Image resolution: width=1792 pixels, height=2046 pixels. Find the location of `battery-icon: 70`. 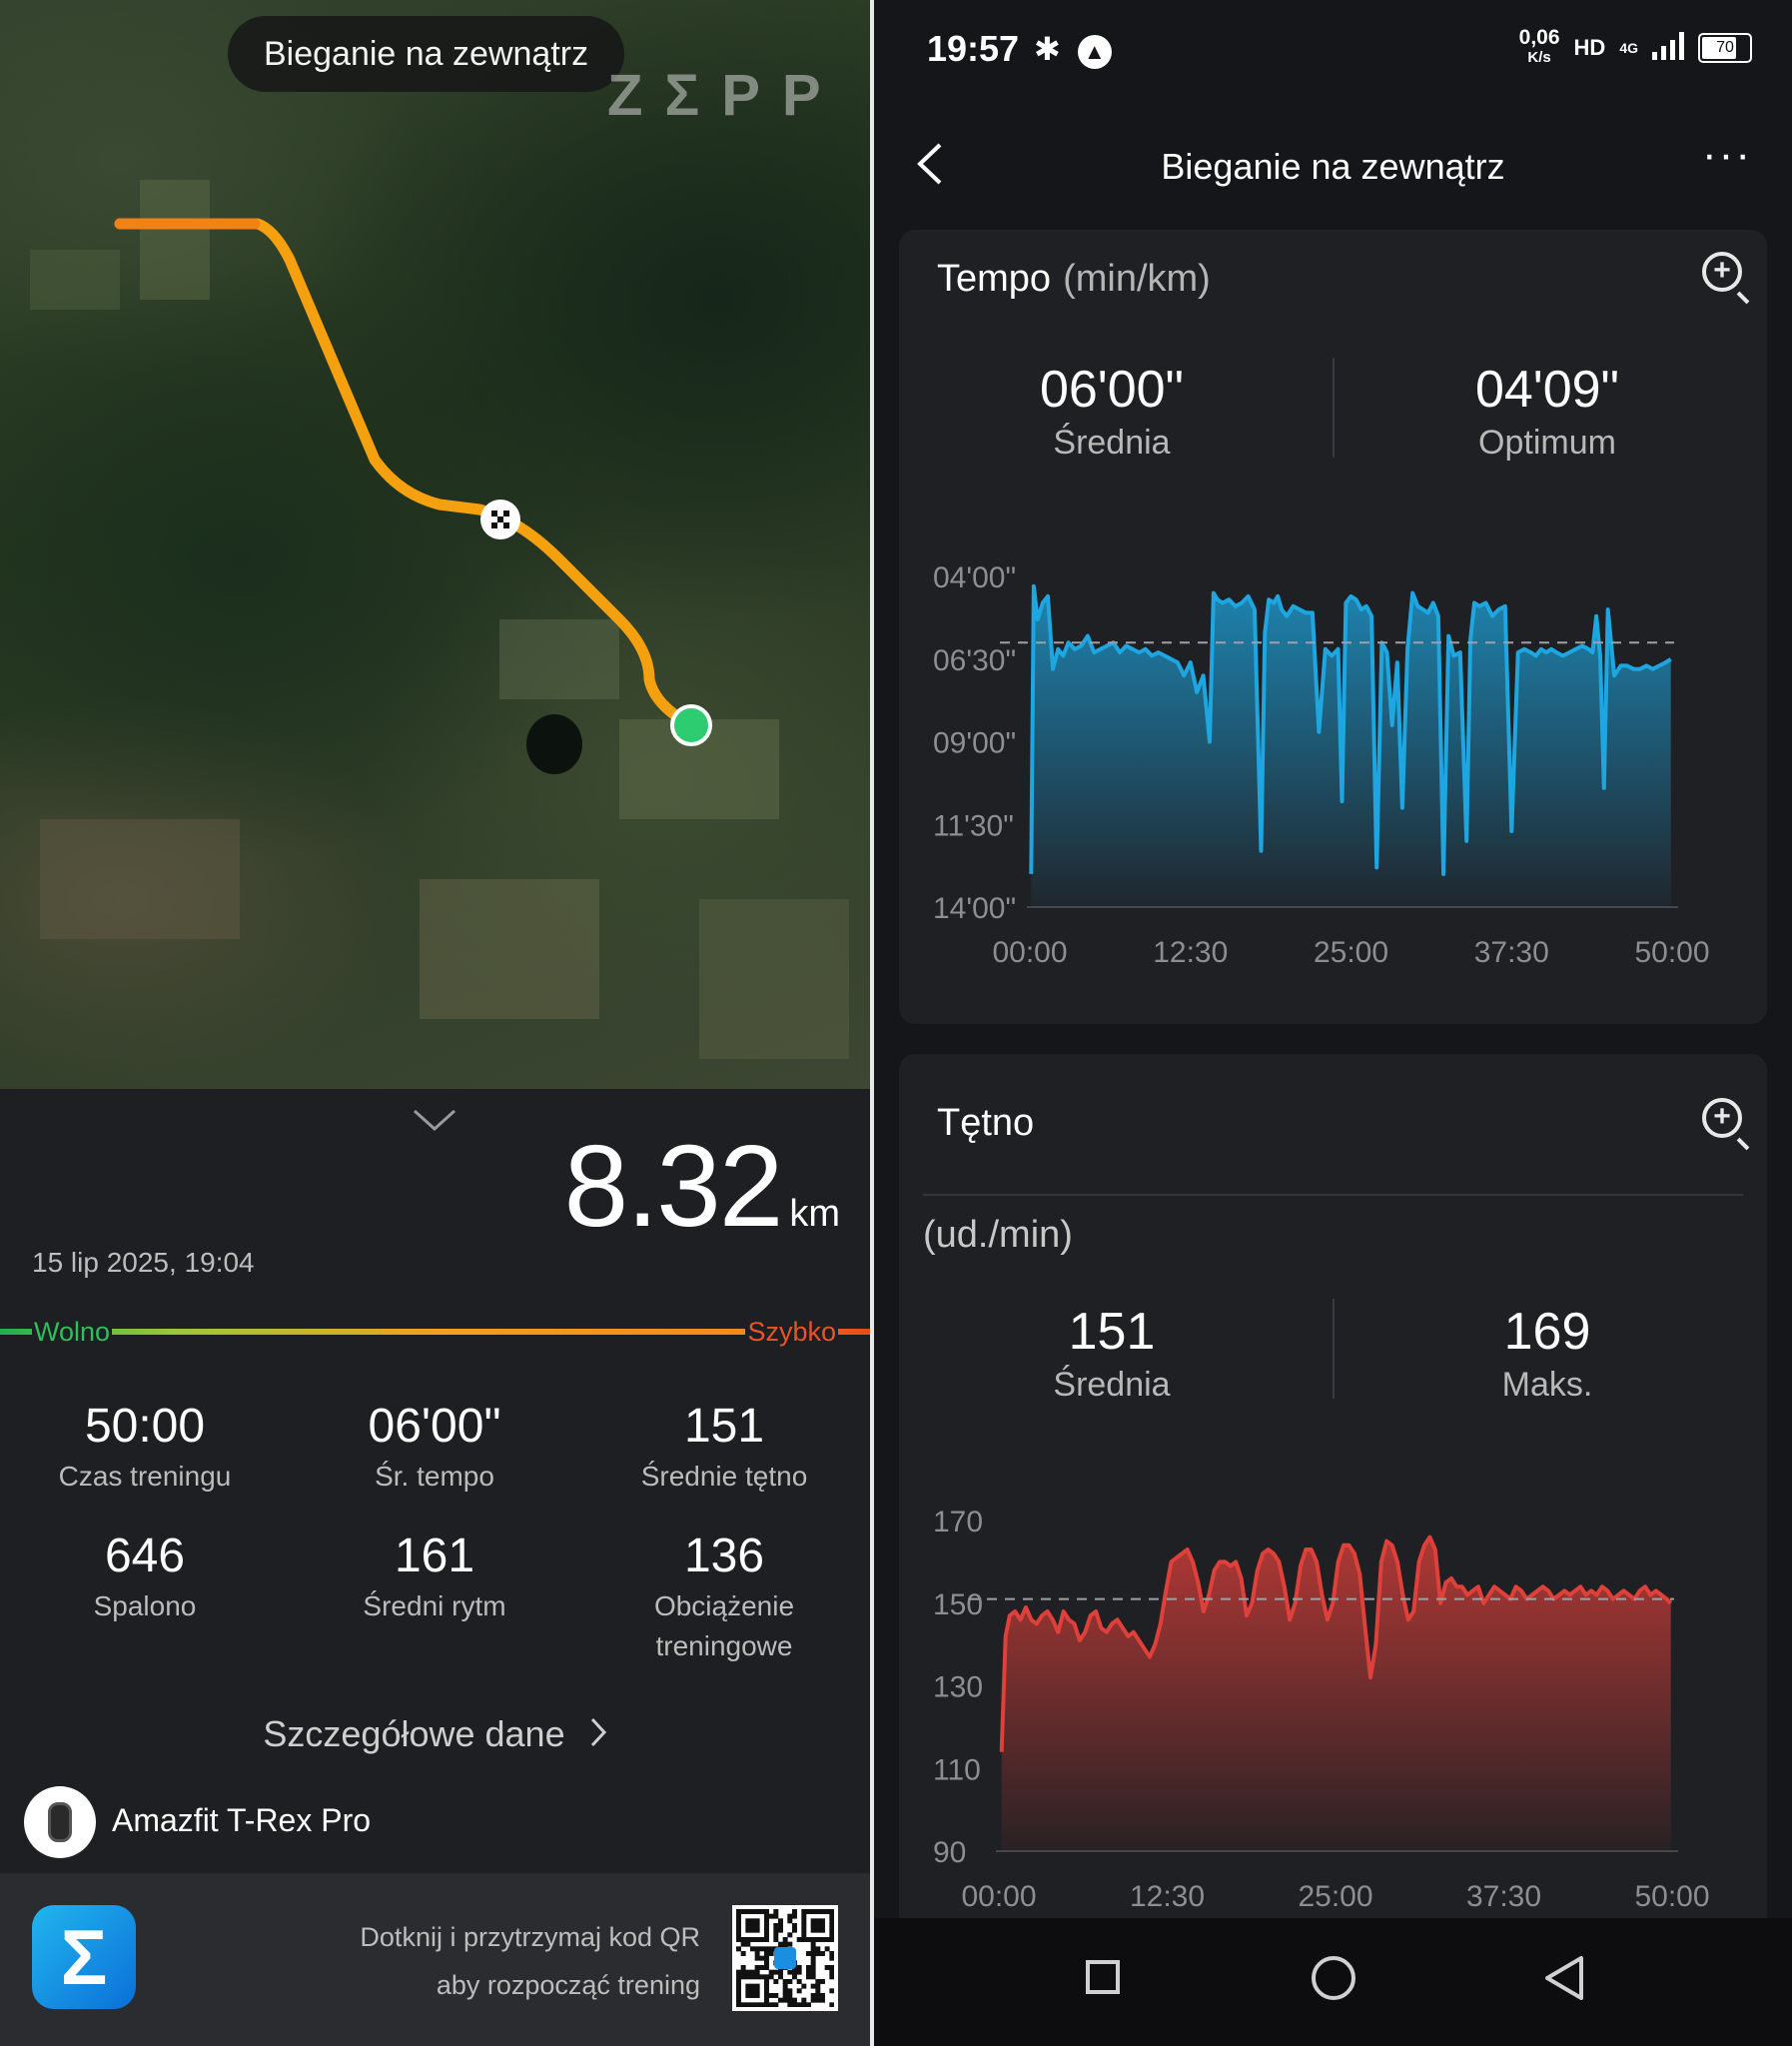

battery-icon: 70 is located at coordinates (1725, 48).